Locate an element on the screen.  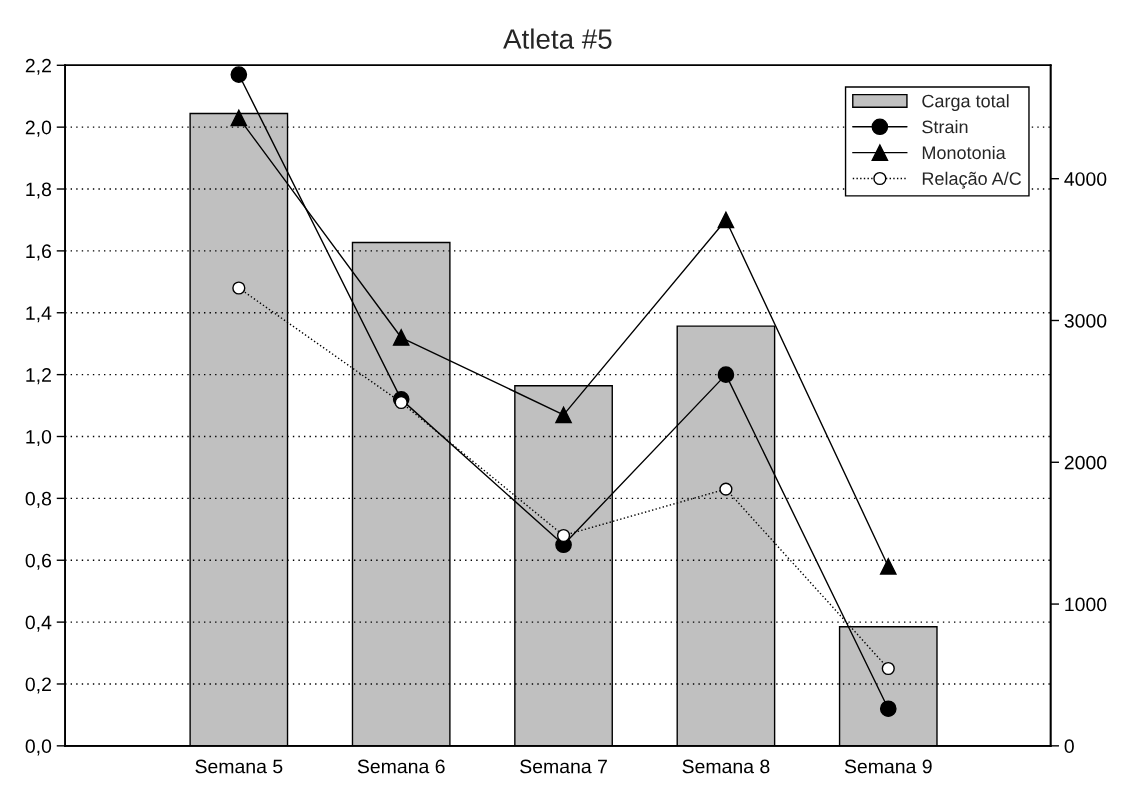
y2-tick-label: 2000 is located at coordinates (1085, 462).